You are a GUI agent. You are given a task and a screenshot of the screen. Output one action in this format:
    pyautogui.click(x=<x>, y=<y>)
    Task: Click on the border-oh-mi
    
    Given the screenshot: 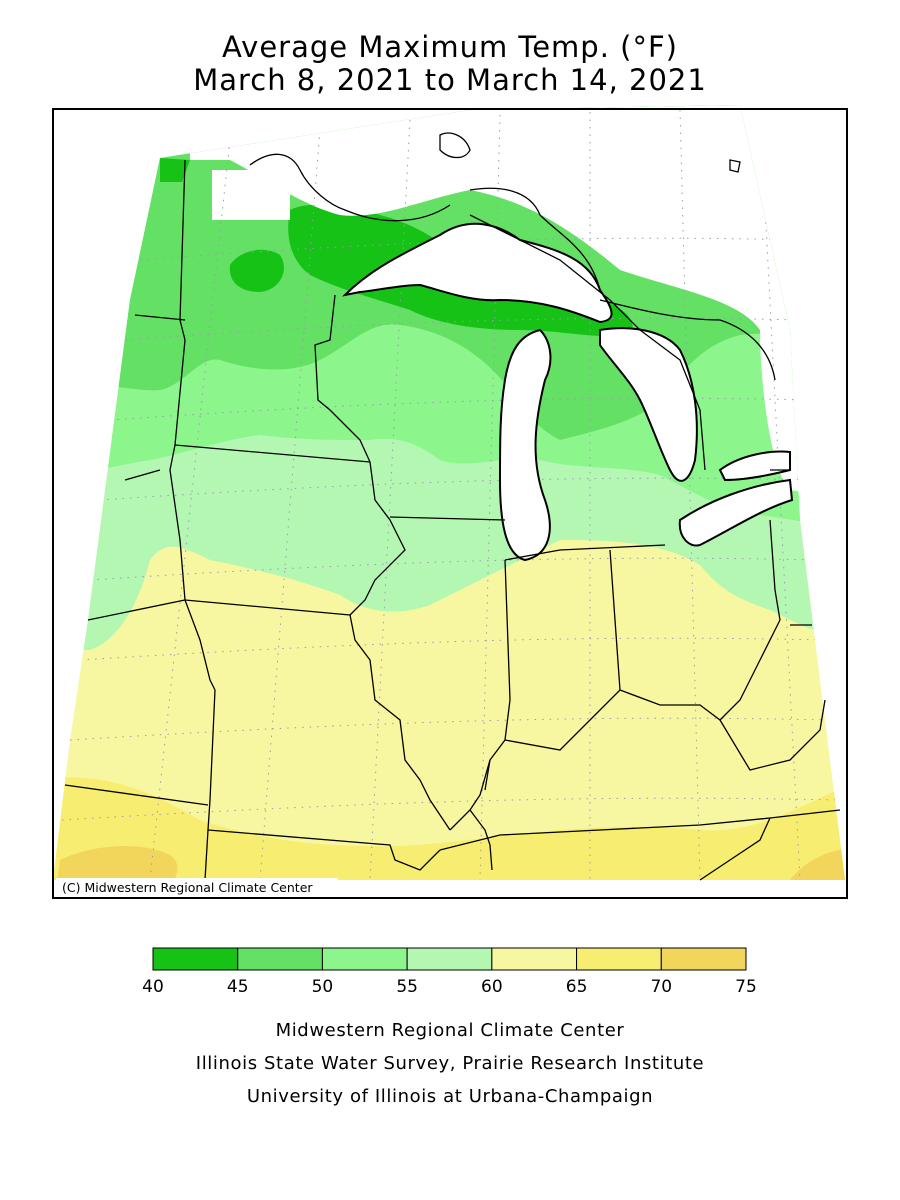 What is the action you would take?
    pyautogui.click(x=612, y=547)
    